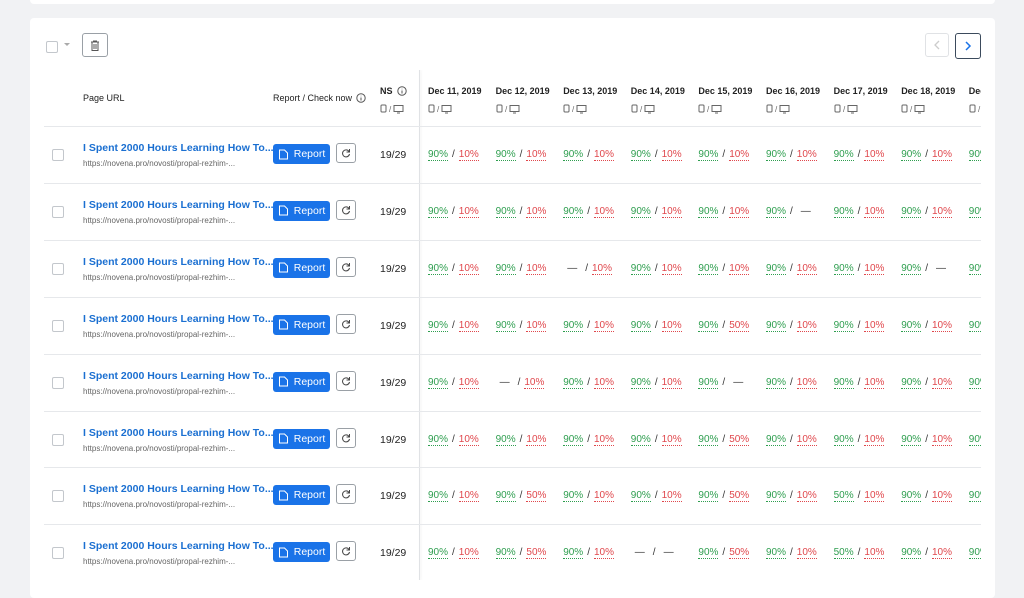 Image resolution: width=1024 pixels, height=598 pixels. Describe the element at coordinates (313, 98) in the screenshot. I see `header-report-label: Report / Check now` at that location.